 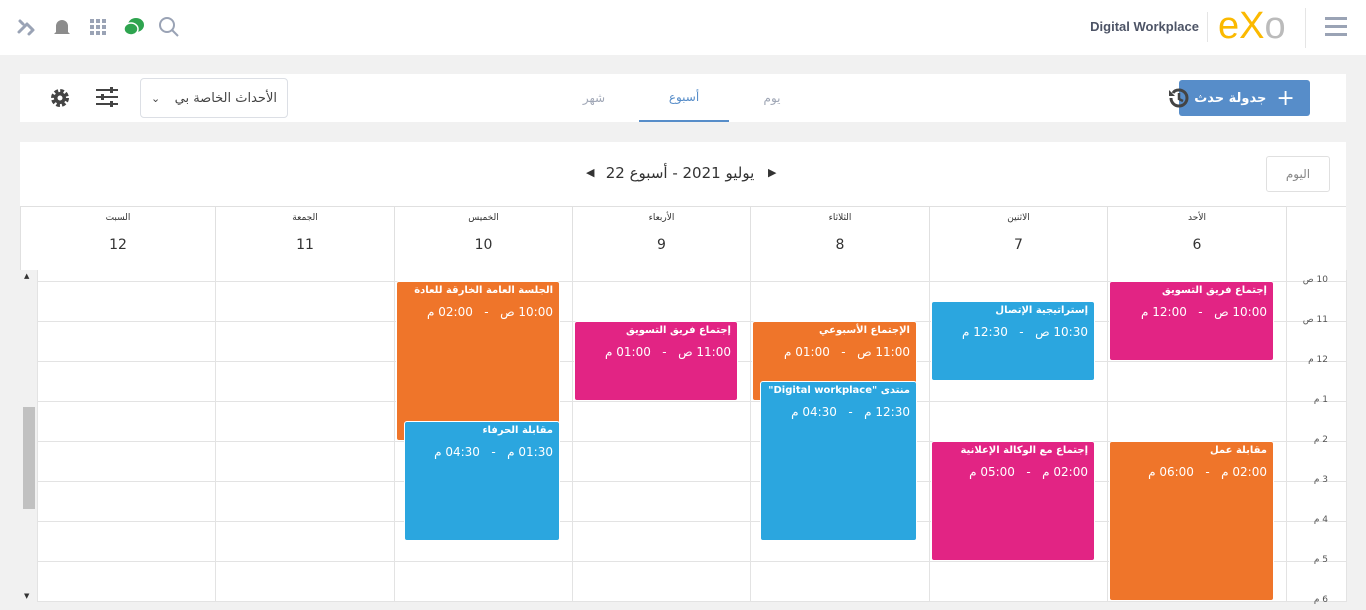 I want to click on day-name: الخميس, so click(x=483, y=218).